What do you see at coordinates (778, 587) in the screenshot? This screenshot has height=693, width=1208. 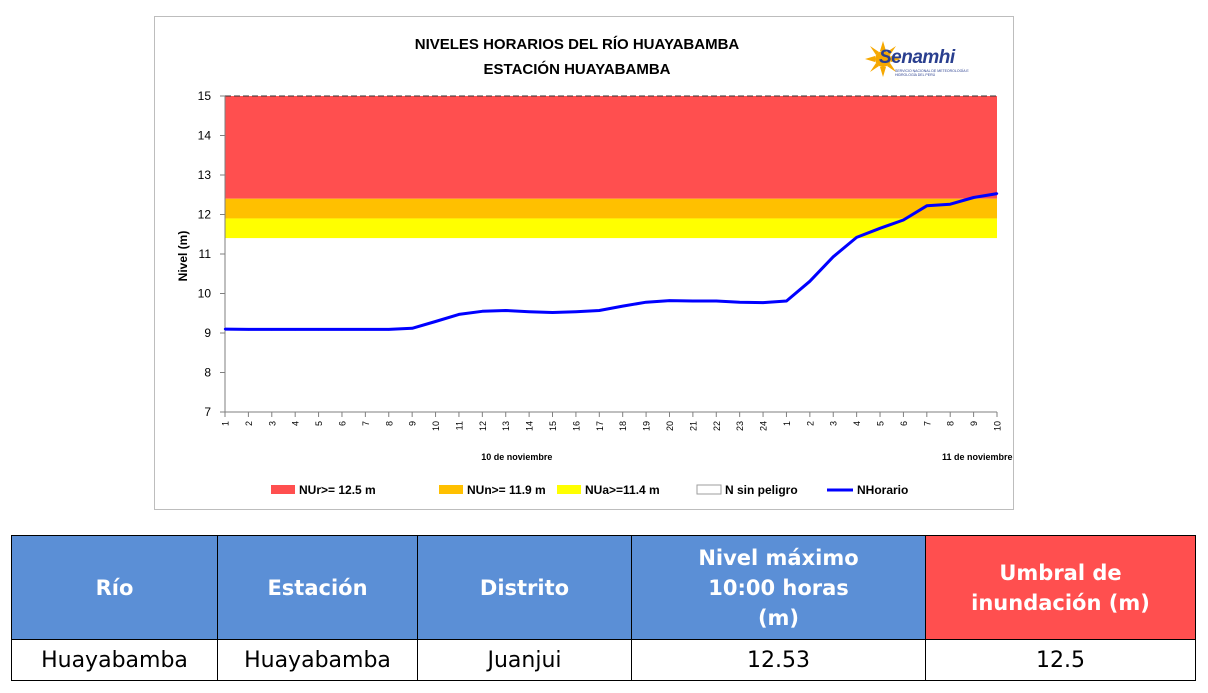 I see `header-nivel-maximo: Nivel máximo 10:00 horas (m)` at bounding box center [778, 587].